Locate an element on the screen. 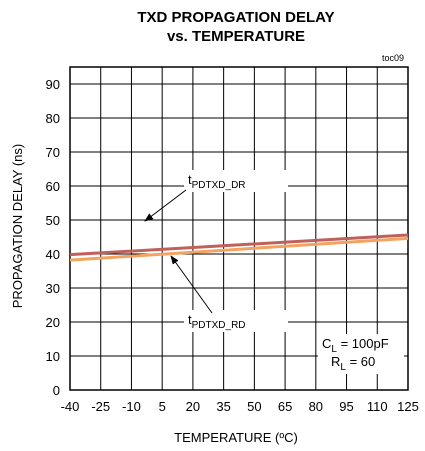 This screenshot has width=425, height=451. x-axis-label: TEMPERATURE (ºC) is located at coordinates (236, 437).